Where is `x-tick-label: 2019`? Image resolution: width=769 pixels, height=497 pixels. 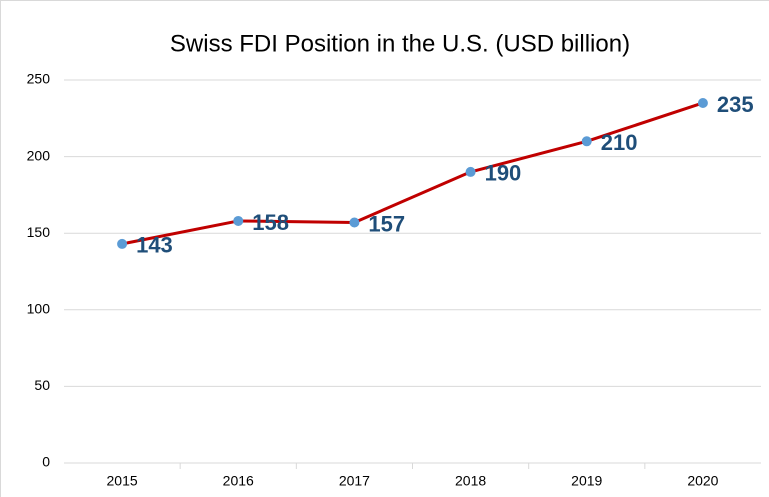 x-tick-label: 2019 is located at coordinates (586, 481).